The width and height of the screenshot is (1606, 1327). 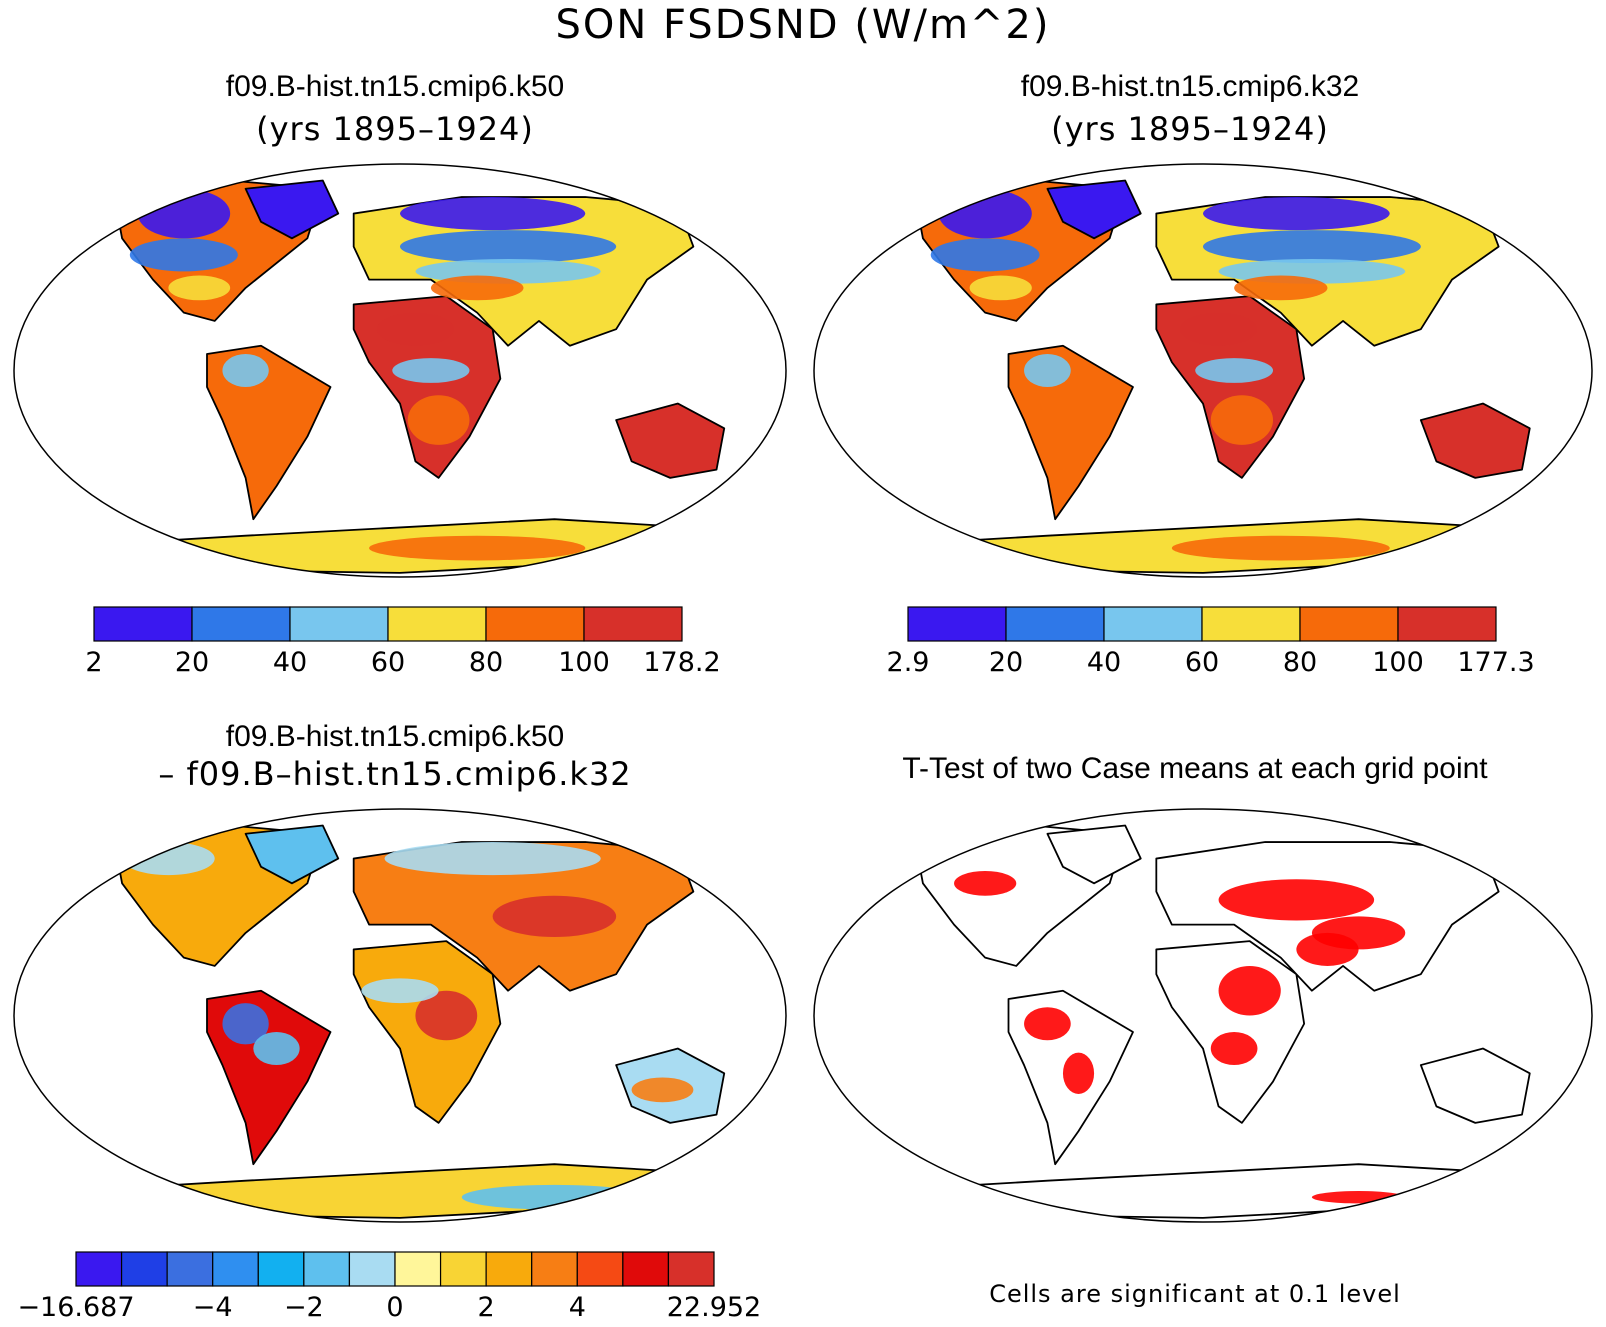 I want to click on colorbar-tick-label: 2.9, so click(x=908, y=662).